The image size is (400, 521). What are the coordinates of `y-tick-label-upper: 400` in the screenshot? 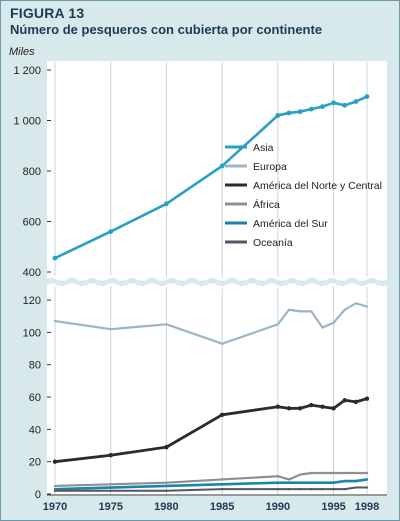 It's located at (32, 273).